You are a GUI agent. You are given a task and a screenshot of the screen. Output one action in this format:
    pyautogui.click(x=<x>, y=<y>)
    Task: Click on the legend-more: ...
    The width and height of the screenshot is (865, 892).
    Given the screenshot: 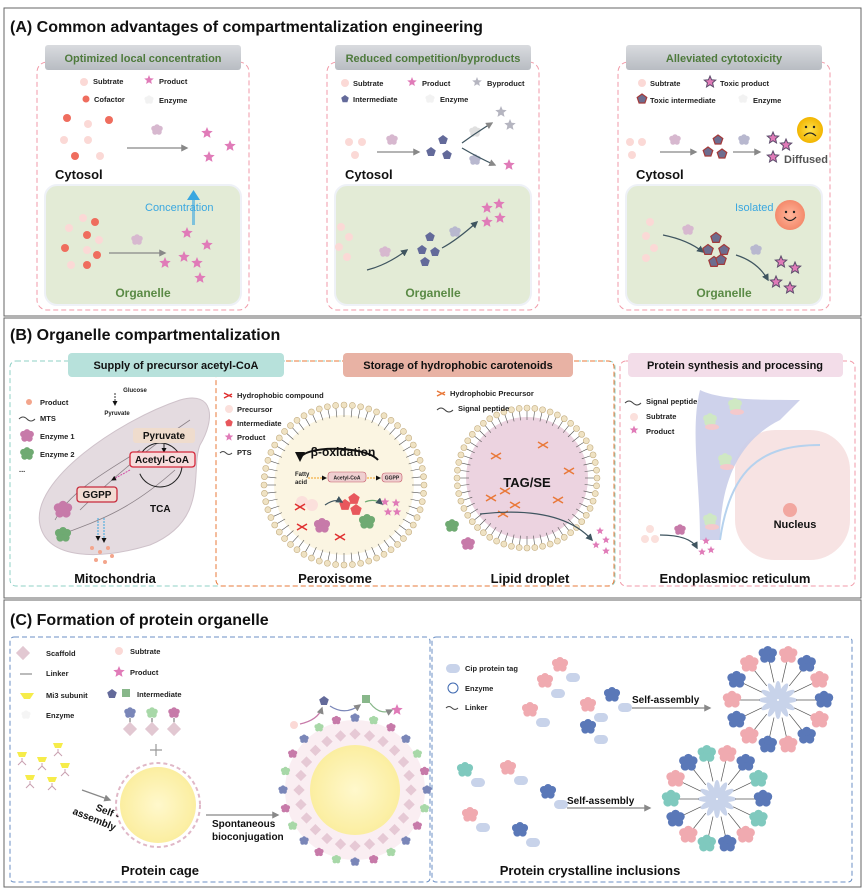 What is the action you would take?
    pyautogui.click(x=22, y=469)
    